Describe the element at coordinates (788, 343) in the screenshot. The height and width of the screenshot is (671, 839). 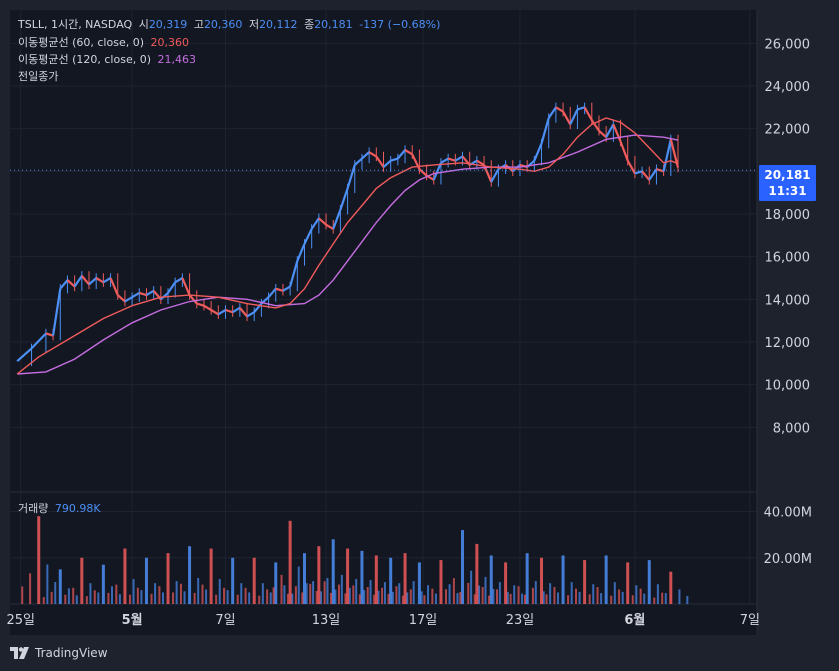
I see `price-tick-label: 12,000` at that location.